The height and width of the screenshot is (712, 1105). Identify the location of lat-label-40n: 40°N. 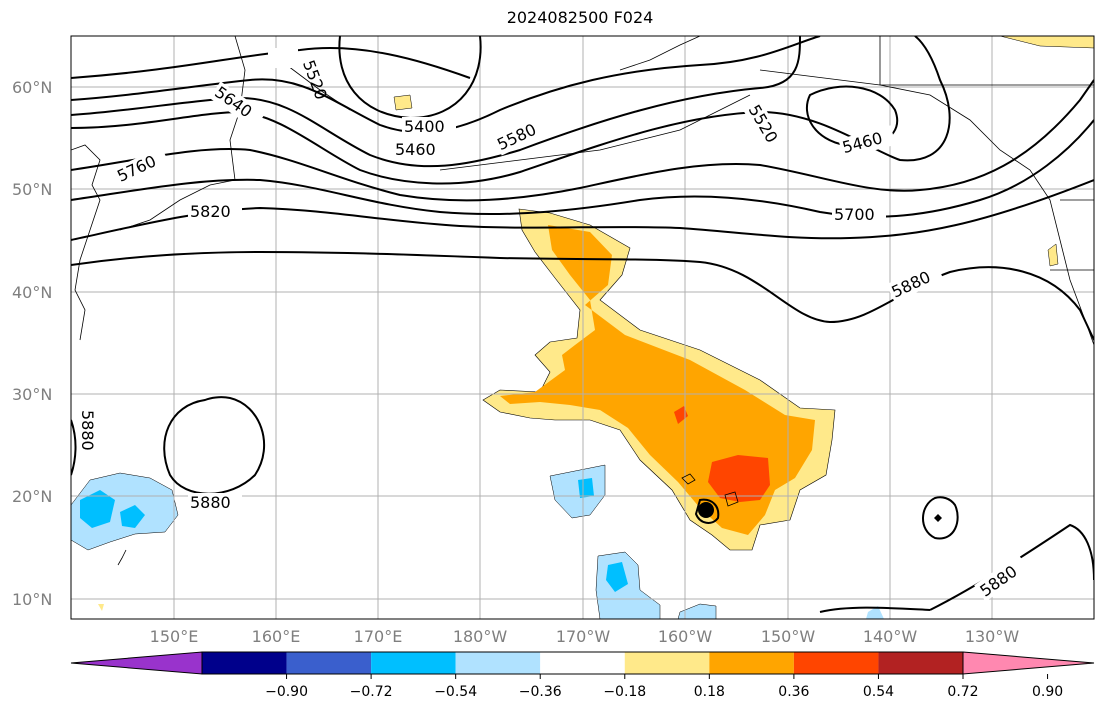
(32, 292).